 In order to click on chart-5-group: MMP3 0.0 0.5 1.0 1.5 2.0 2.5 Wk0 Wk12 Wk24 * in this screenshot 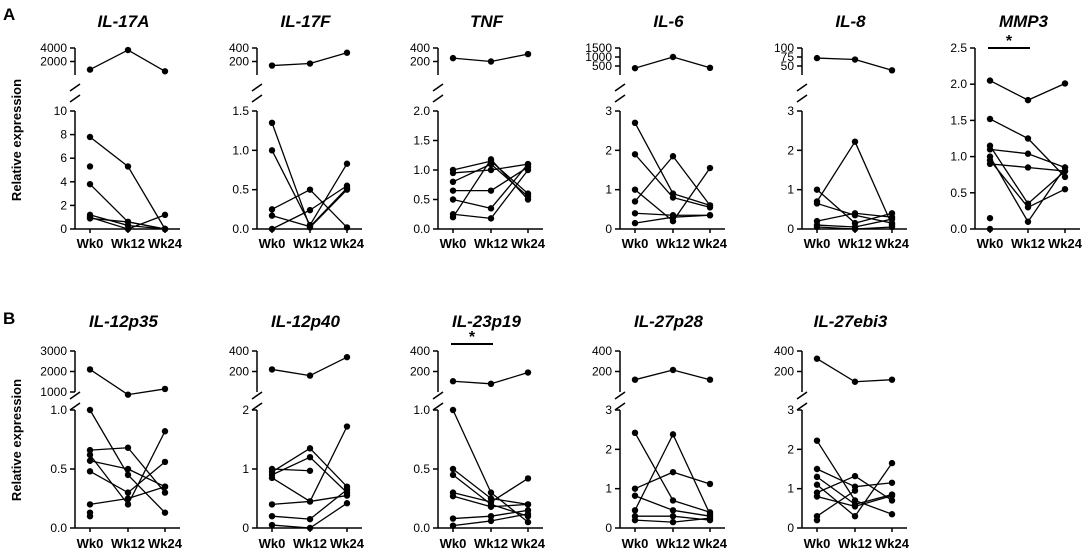, I will do `click(1016, 131)`.